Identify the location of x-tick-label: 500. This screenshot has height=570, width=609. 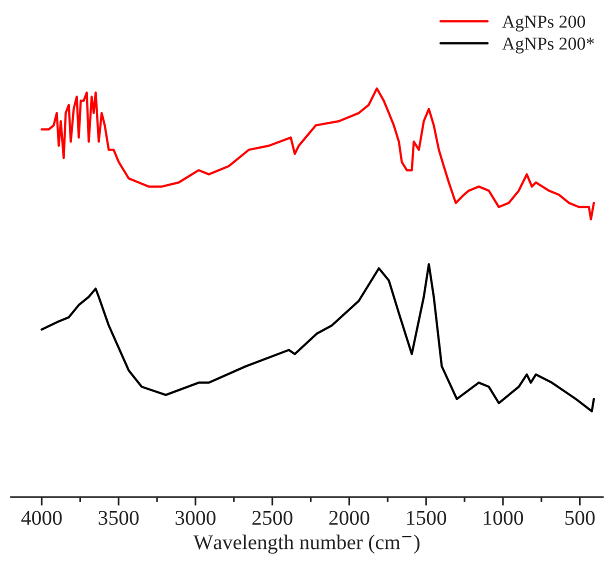
(580, 517).